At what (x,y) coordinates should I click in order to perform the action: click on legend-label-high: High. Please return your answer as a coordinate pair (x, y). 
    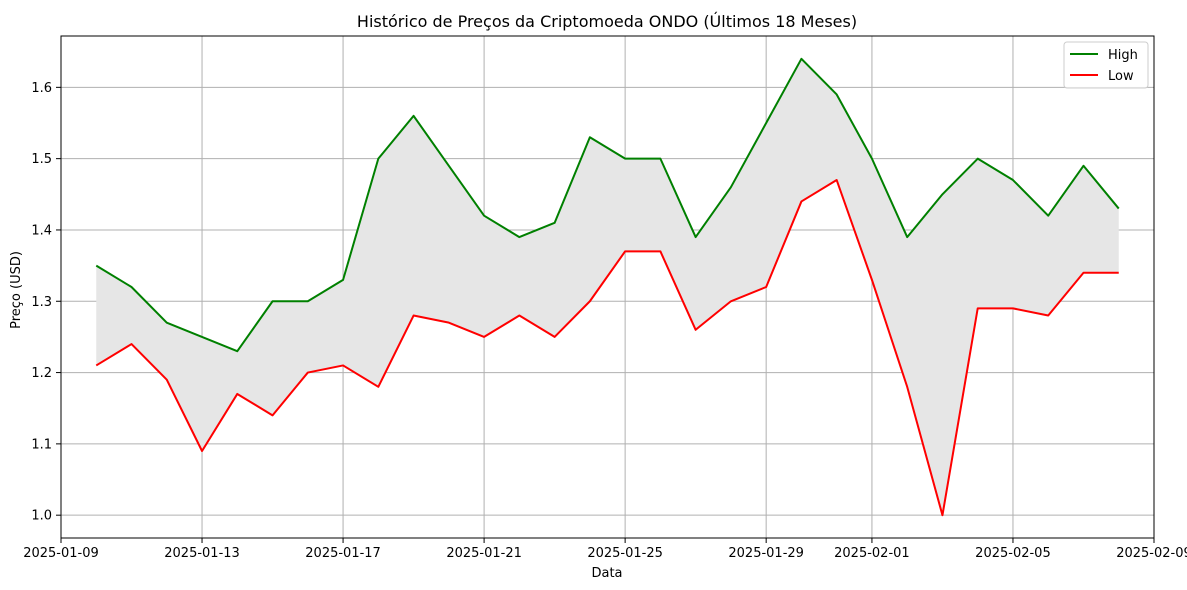
    Looking at the image, I should click on (1123, 55).